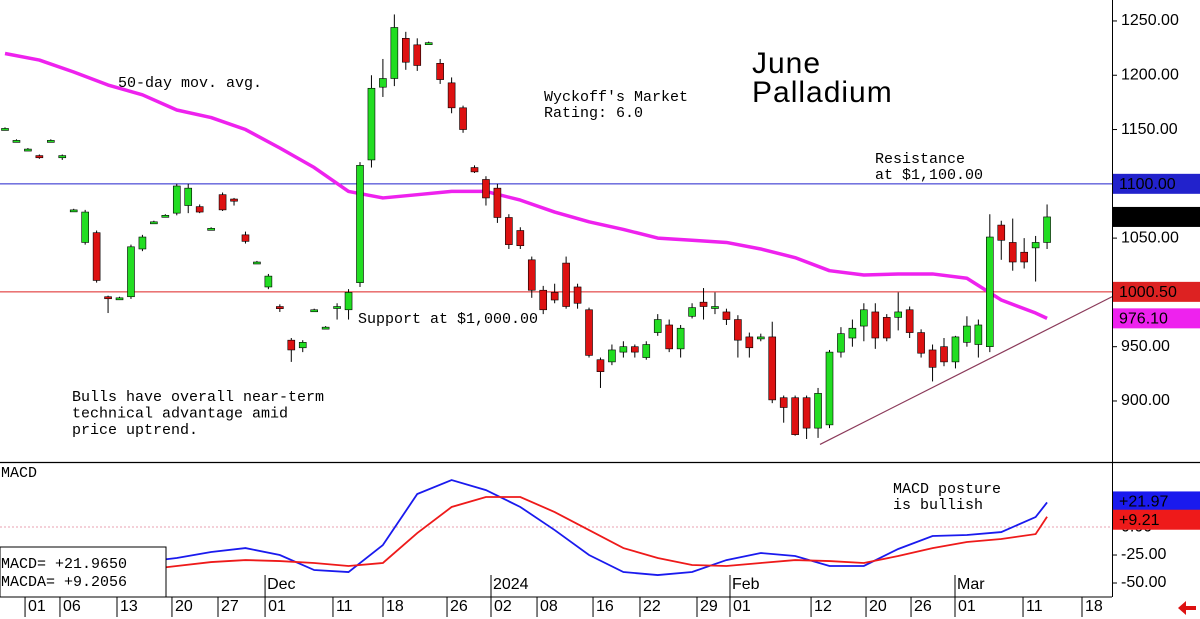 The image size is (1200, 619). I want to click on macd-tag-label: +21.97, so click(1143, 502).